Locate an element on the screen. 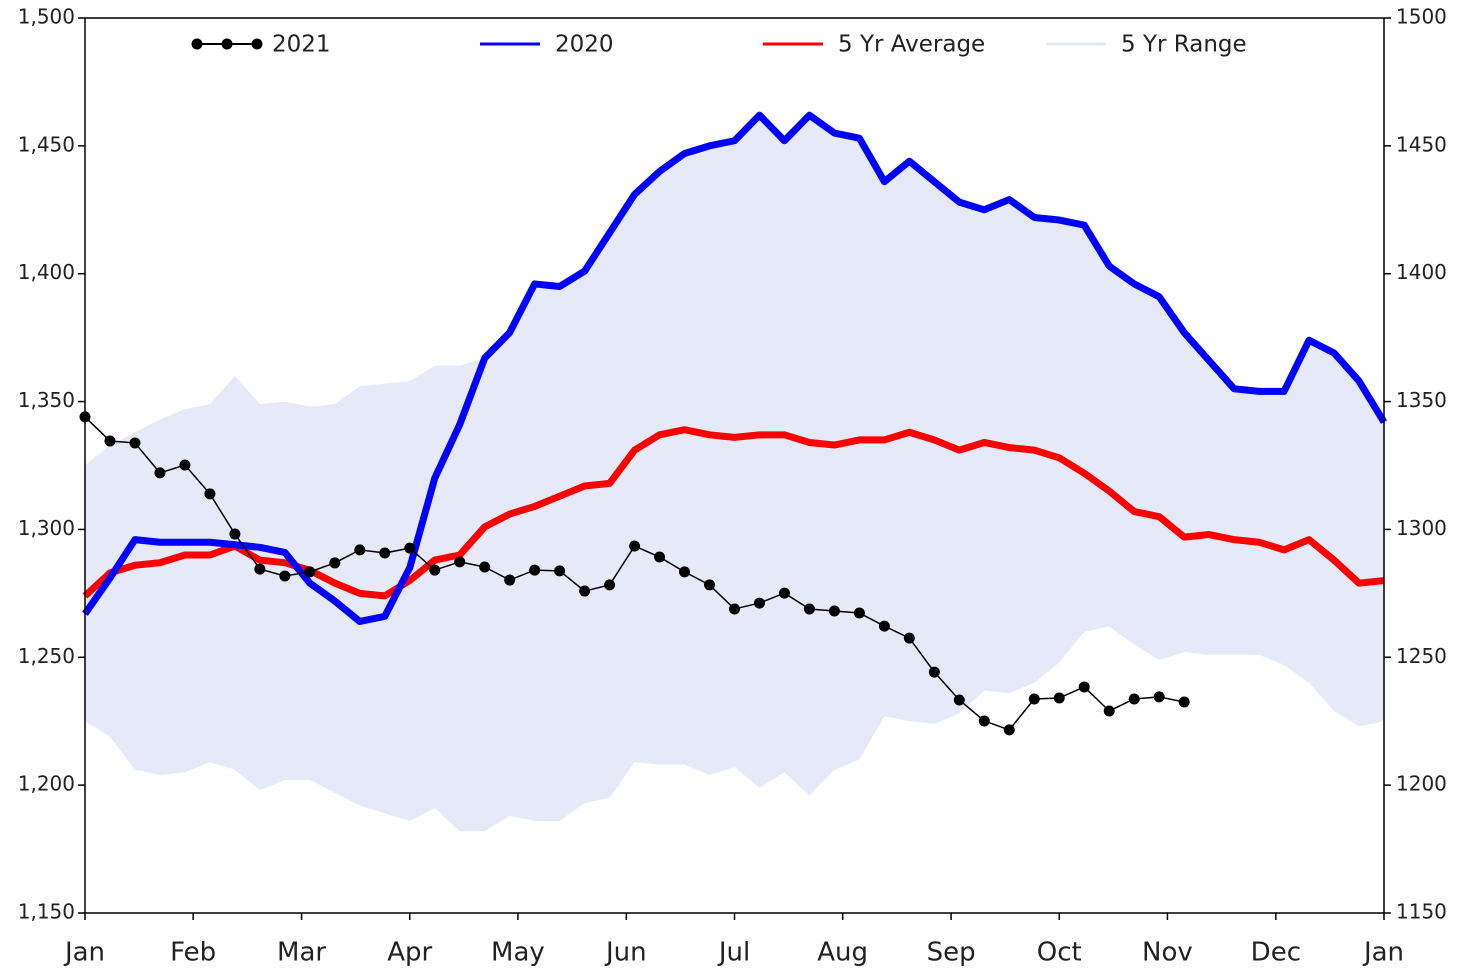 The height and width of the screenshot is (980, 1458). y-tick-label: 1,250 is located at coordinates (46, 656).